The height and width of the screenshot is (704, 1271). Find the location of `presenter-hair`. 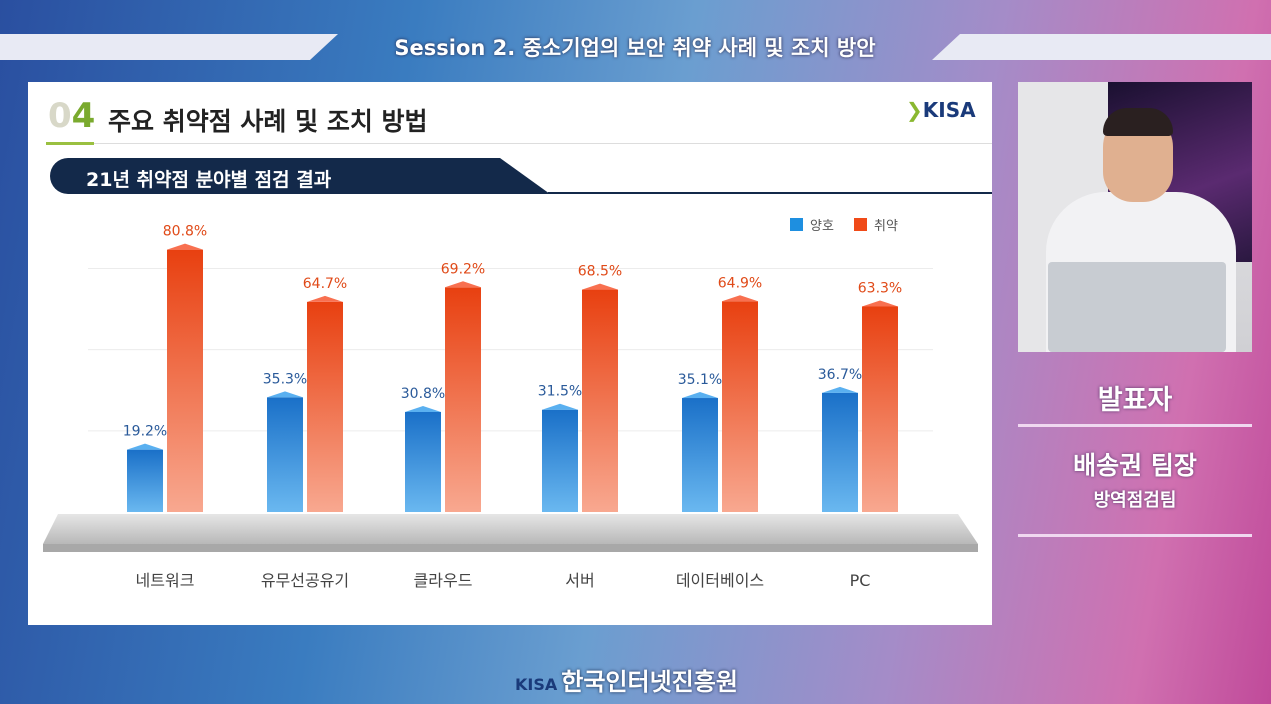

presenter-hair is located at coordinates (1138, 122).